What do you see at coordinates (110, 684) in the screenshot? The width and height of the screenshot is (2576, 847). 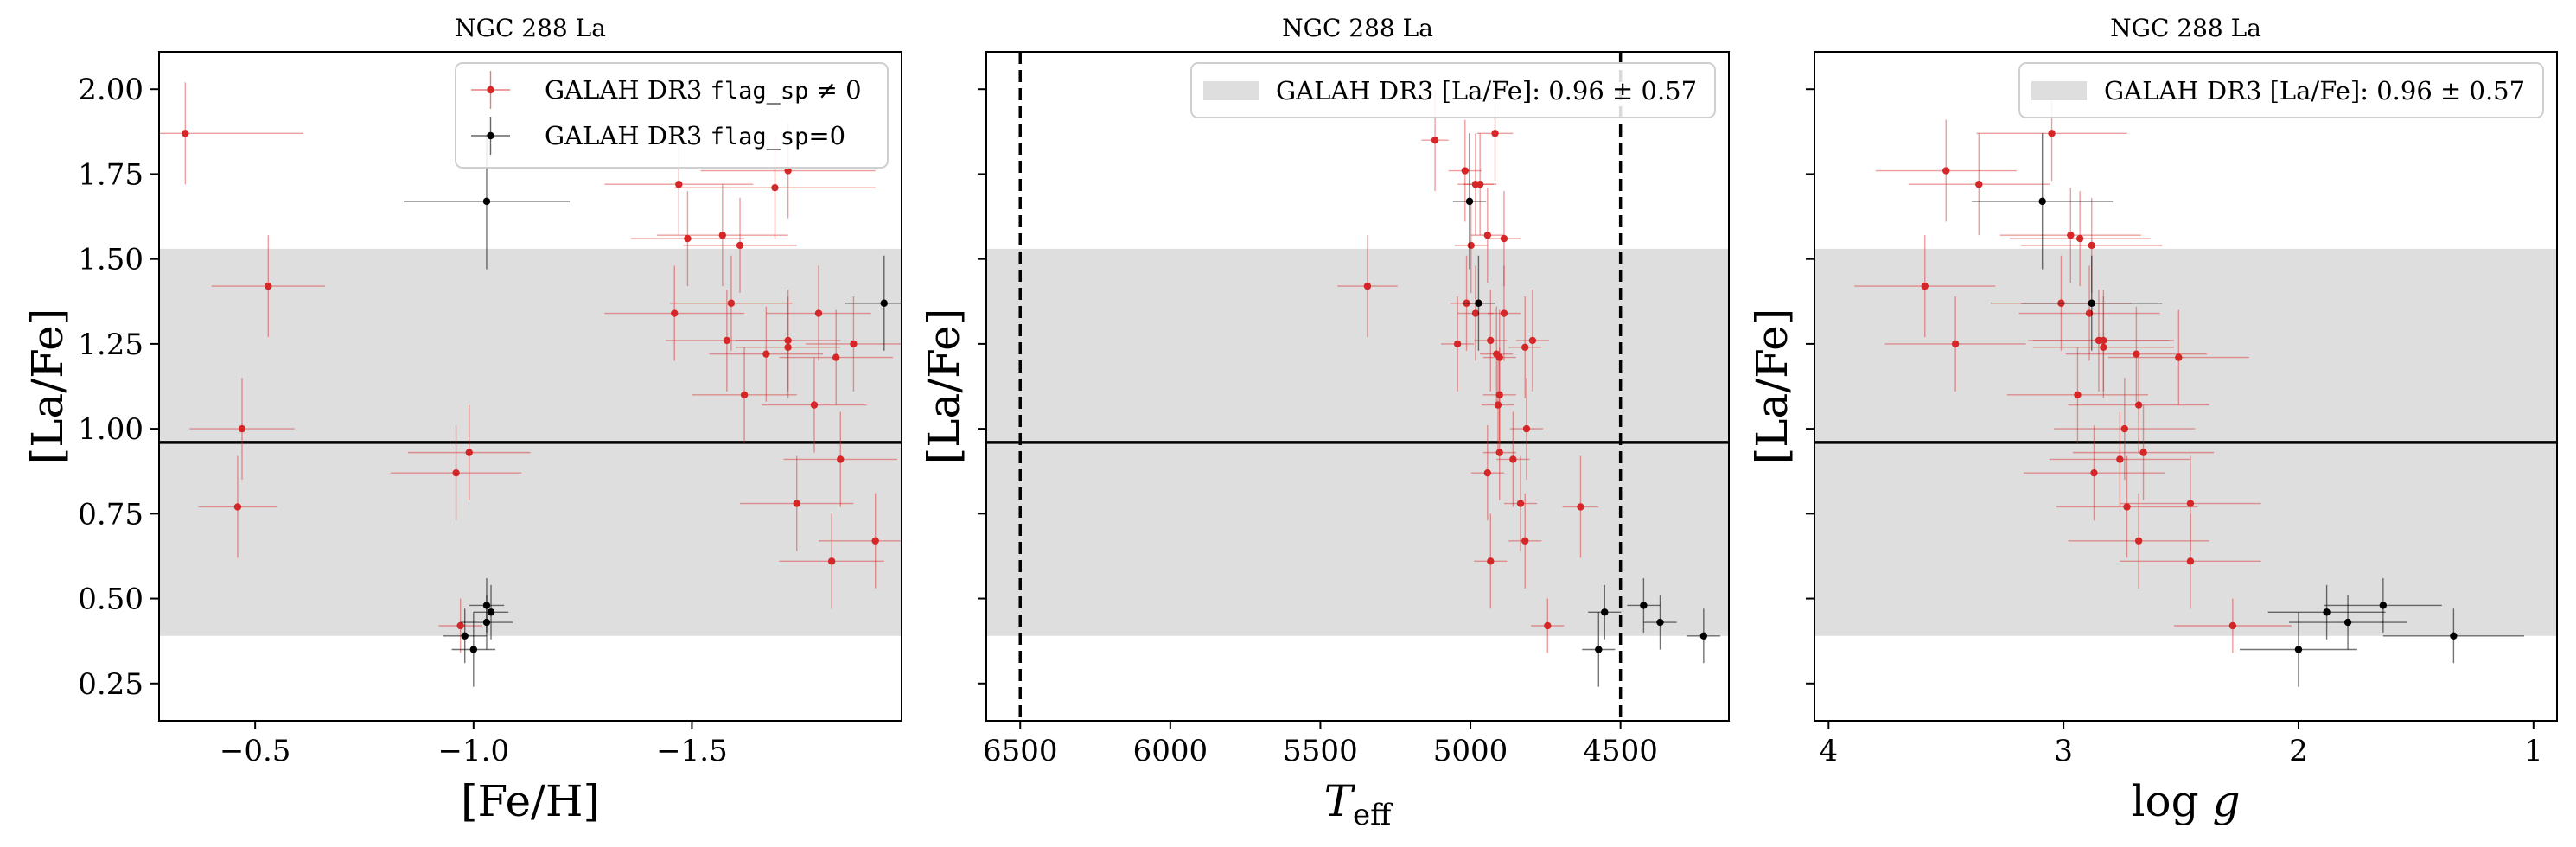 I see `y-tick-label: 0.25` at bounding box center [110, 684].